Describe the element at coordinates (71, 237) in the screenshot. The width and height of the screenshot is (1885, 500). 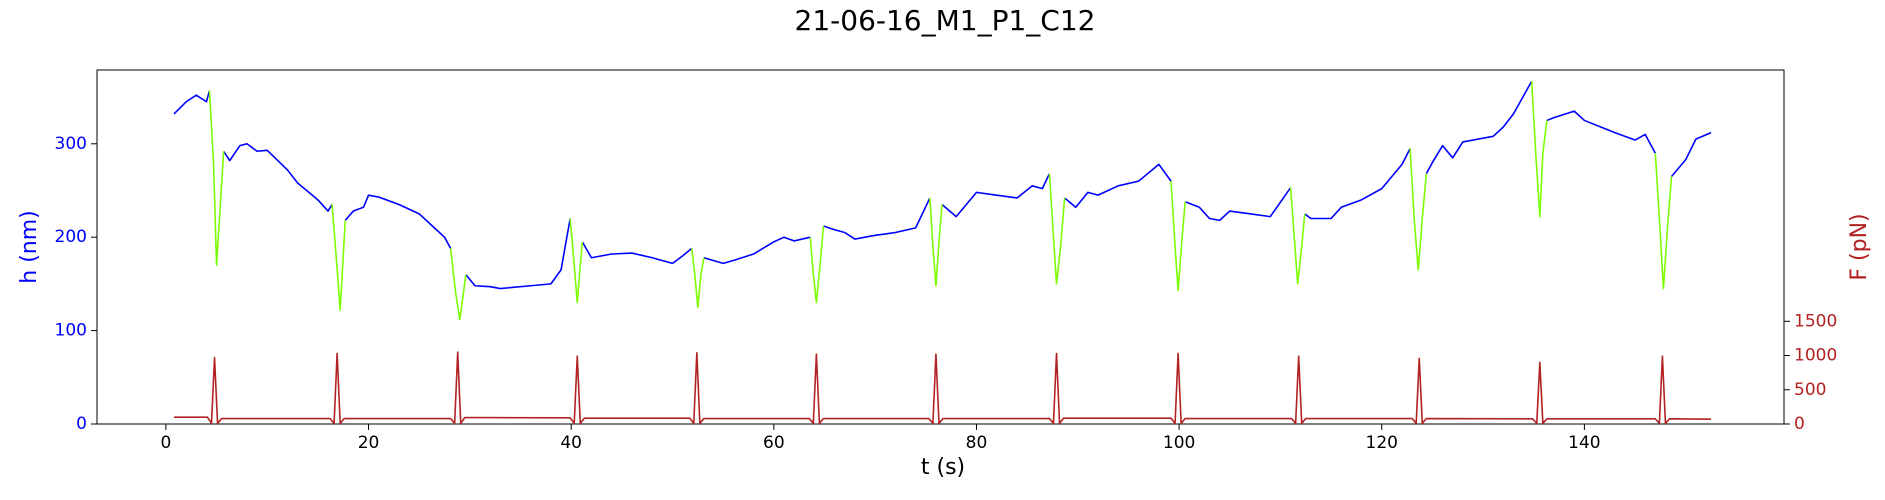
I see `y-tick-label: 200` at that location.